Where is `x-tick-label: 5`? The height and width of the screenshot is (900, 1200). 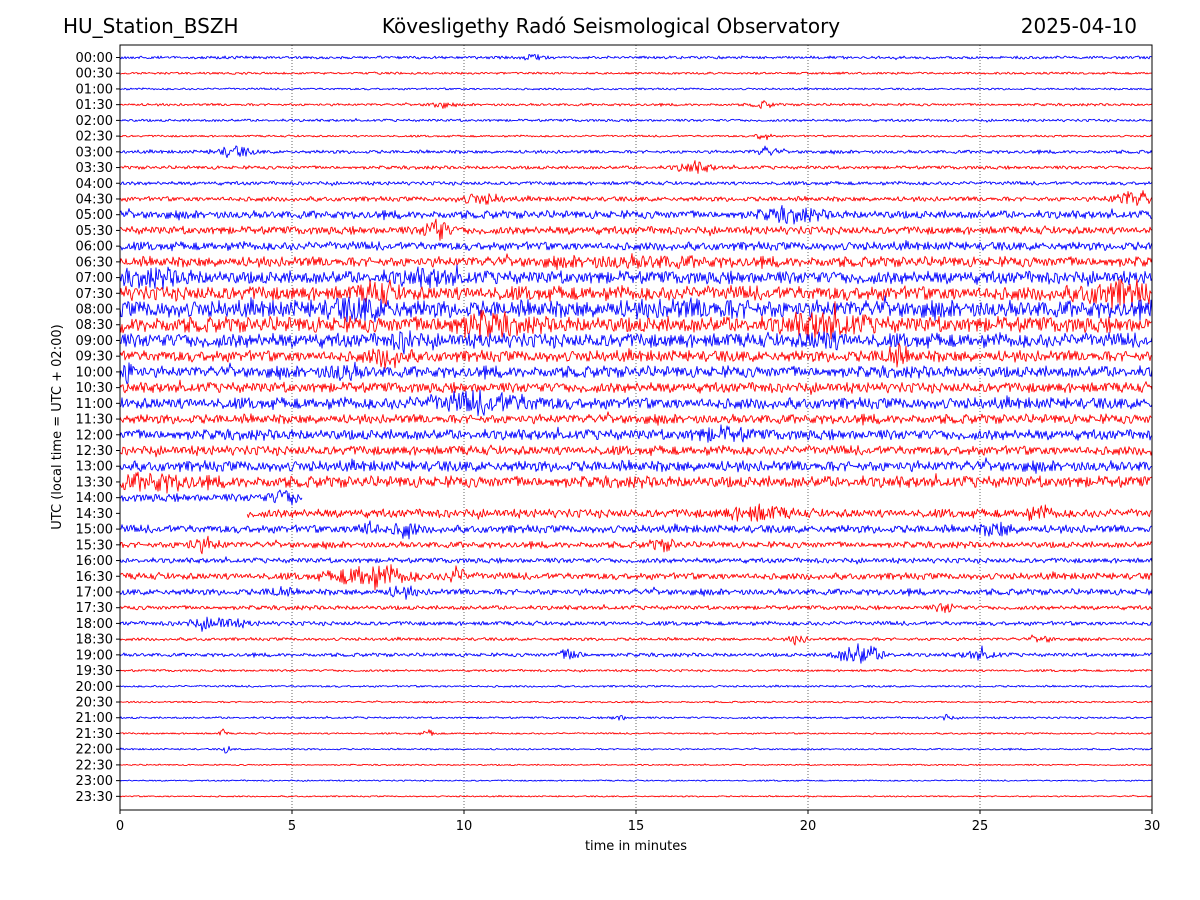
x-tick-label: 5 is located at coordinates (292, 826).